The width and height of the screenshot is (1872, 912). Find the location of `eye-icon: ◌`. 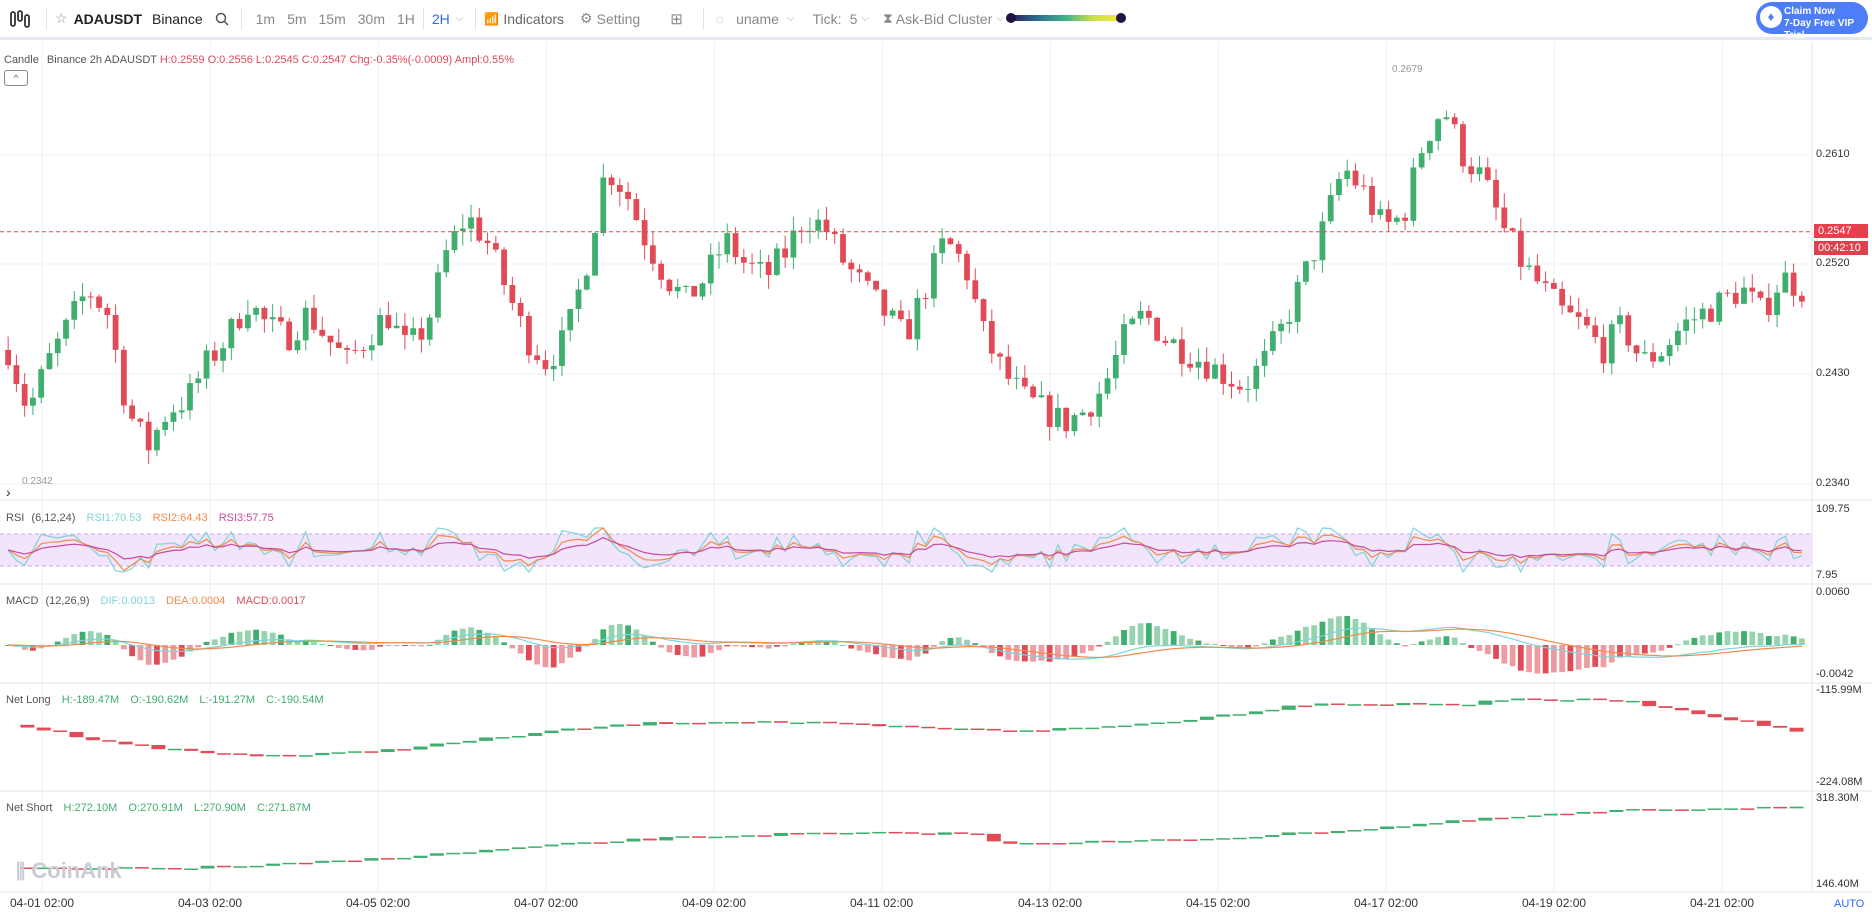

eye-icon: ◌ is located at coordinates (720, 18).